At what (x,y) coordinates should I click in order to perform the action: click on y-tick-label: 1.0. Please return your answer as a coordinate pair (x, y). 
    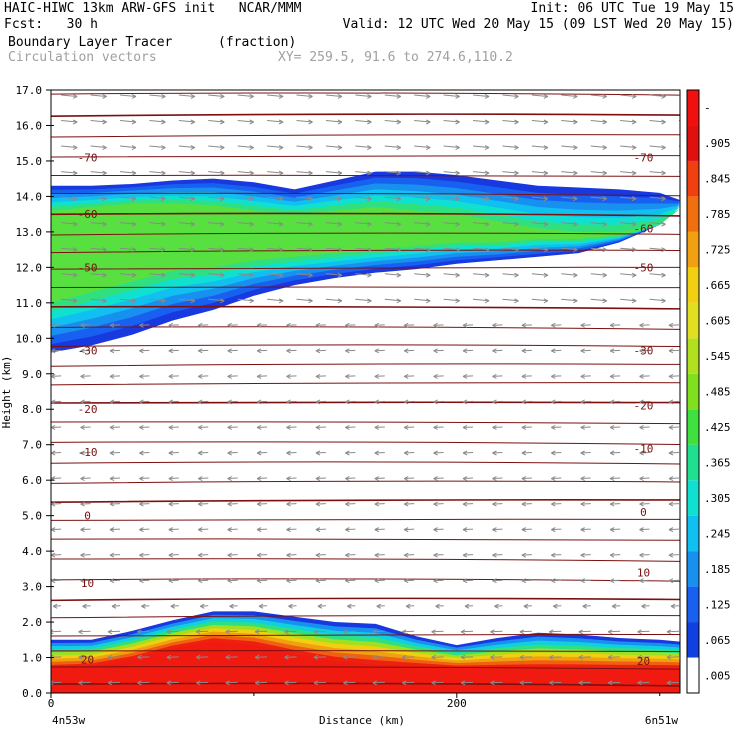
    Looking at the image, I should click on (32, 658).